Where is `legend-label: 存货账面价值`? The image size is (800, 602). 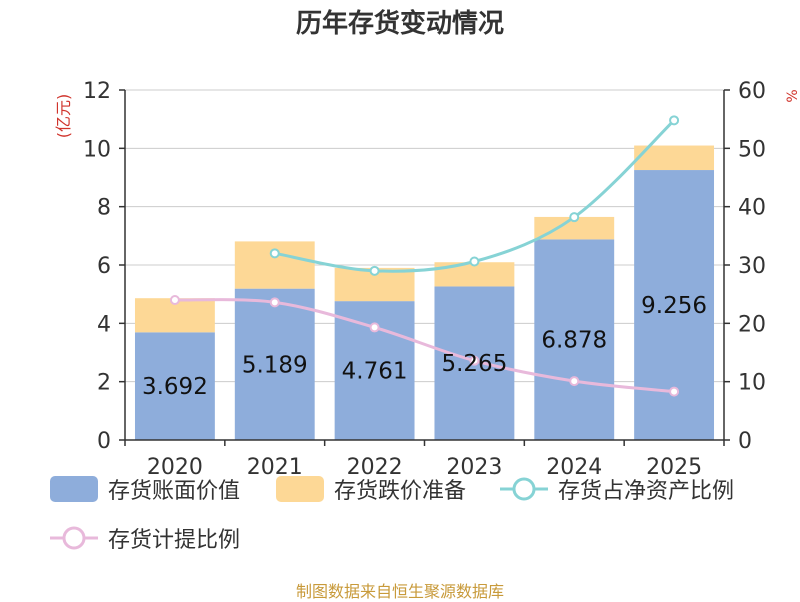 legend-label: 存货账面价值 is located at coordinates (174, 491).